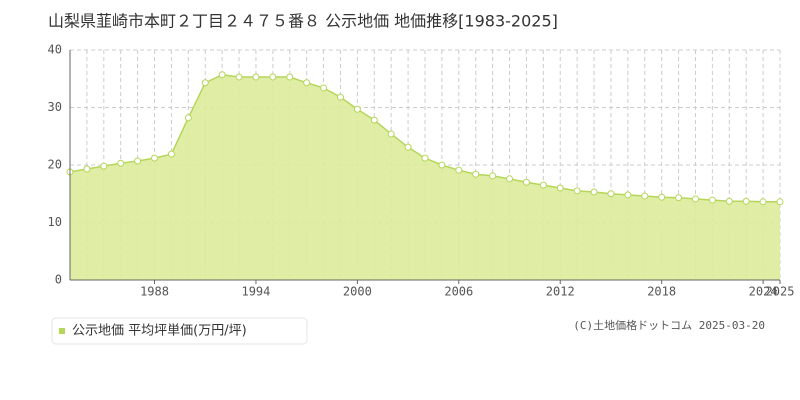 The width and height of the screenshot is (800, 400). I want to click on y-tick-label: 0, so click(58, 280).